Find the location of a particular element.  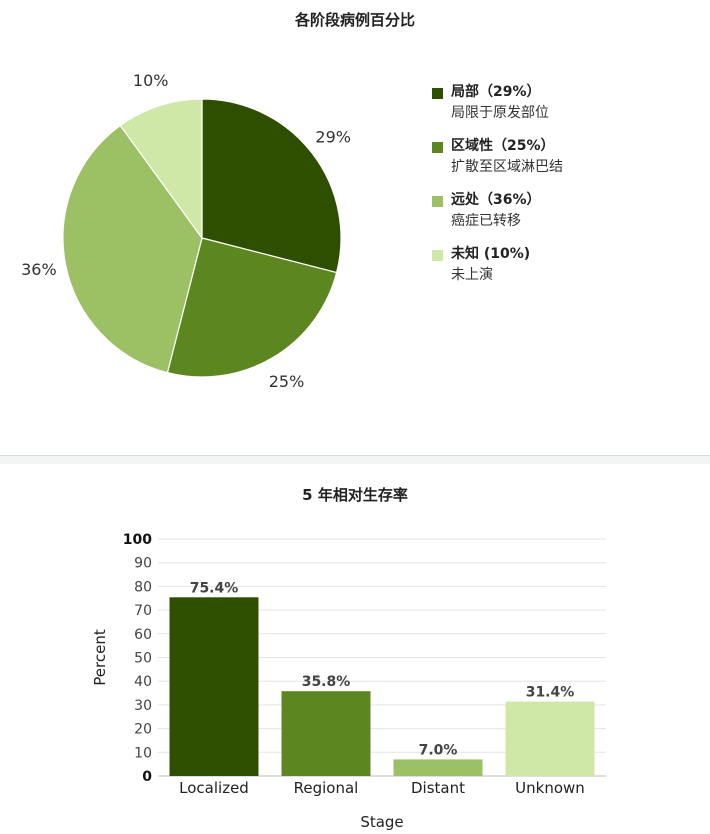

legend-label: 远处（36%） is located at coordinates (496, 200).